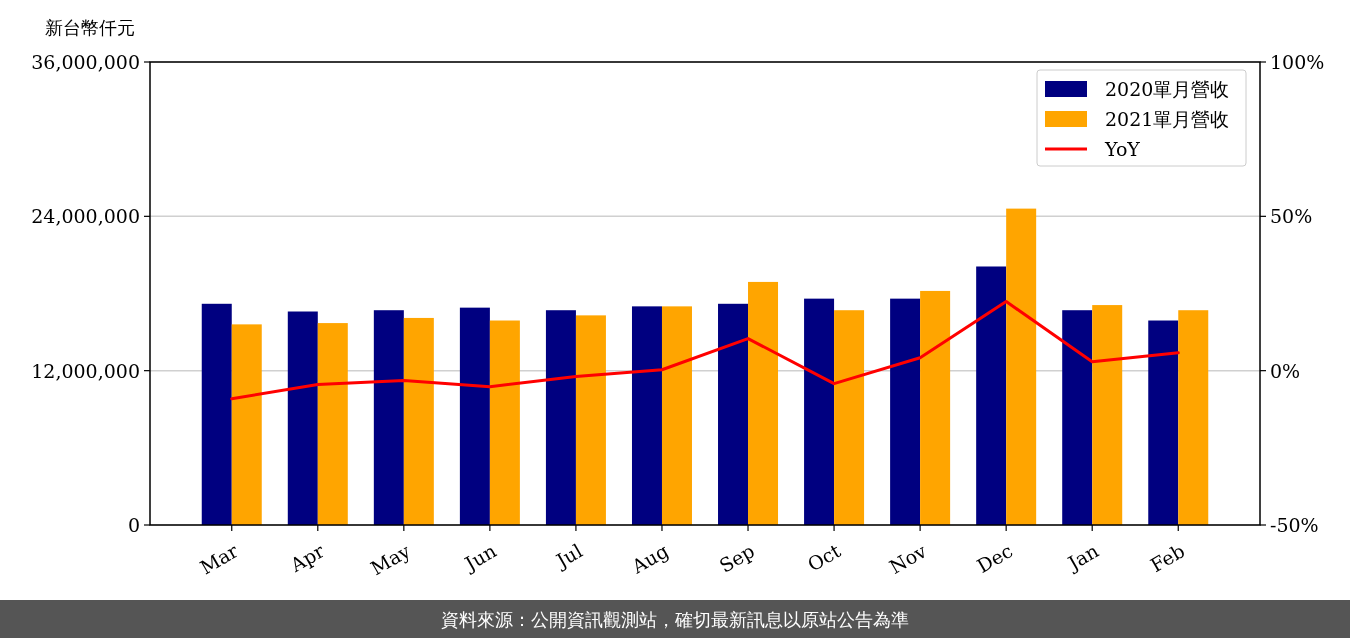 The height and width of the screenshot is (638, 1350). I want to click on x-tick-label: Sep, so click(737, 558).